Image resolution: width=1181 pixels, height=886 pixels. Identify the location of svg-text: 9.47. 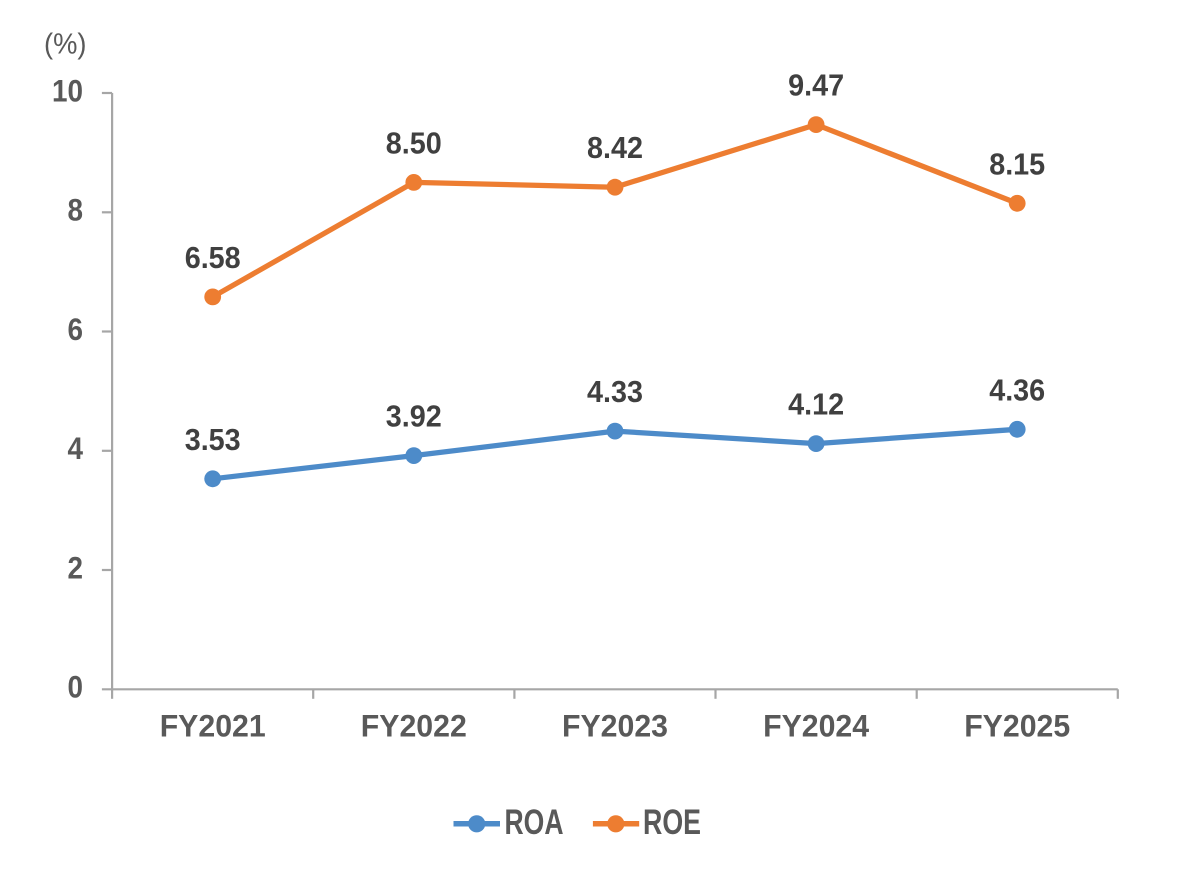
(816, 85).